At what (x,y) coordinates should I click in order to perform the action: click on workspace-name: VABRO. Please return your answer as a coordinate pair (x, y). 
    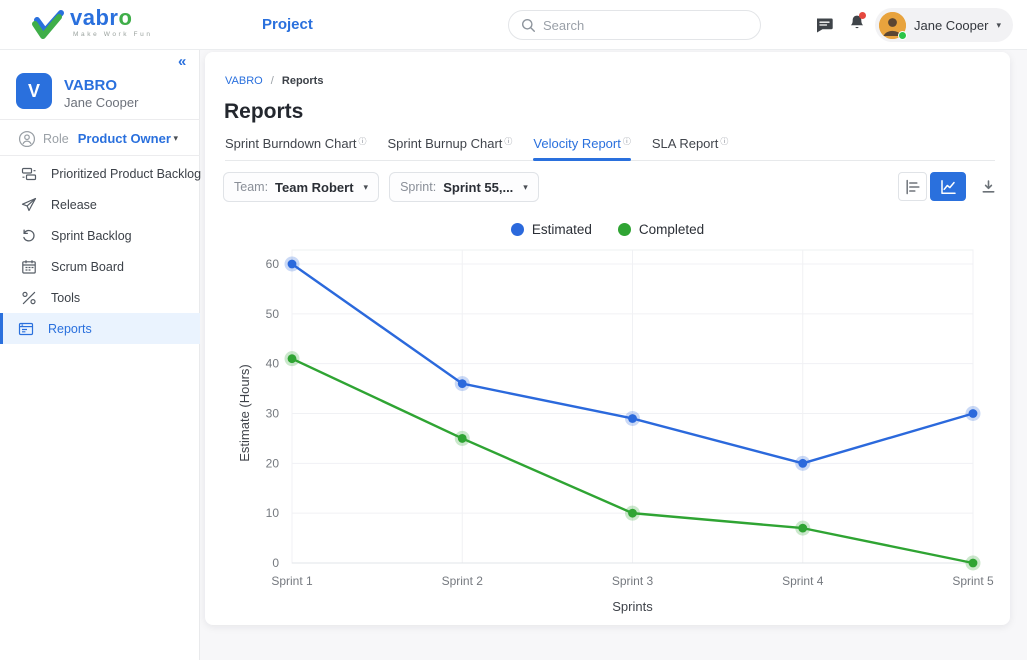
    Looking at the image, I should click on (91, 85).